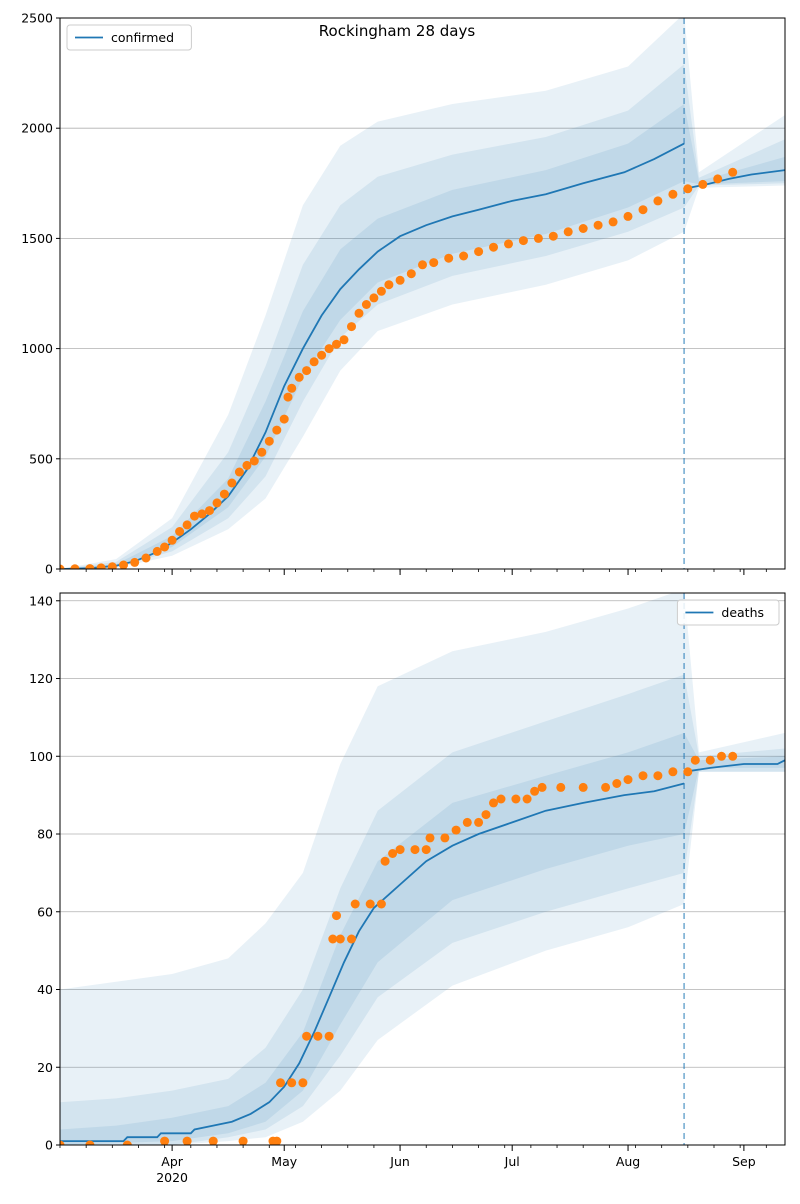 The width and height of the screenshot is (800, 1204). Describe the element at coordinates (512, 1161) in the screenshot. I see `x-tick-label: Jul` at that location.